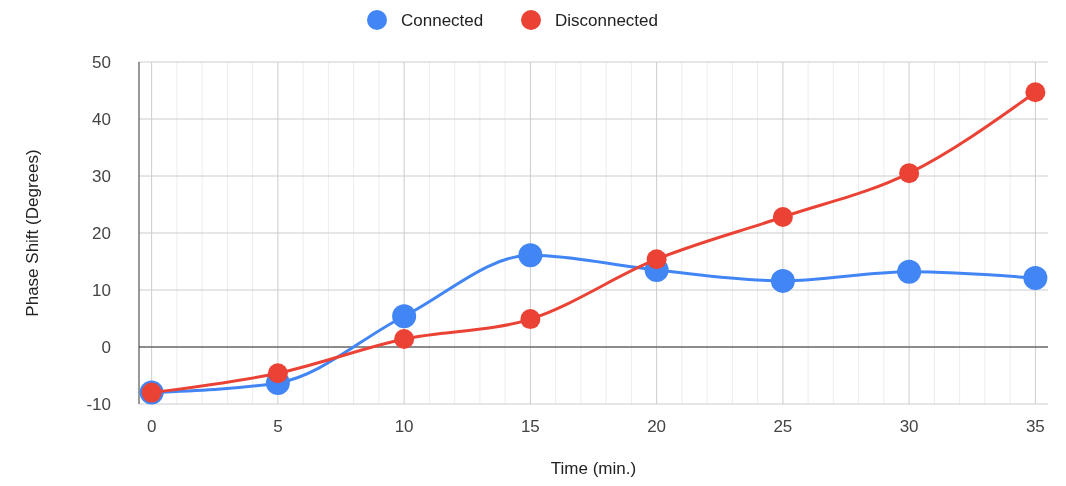 The image size is (1066, 486). Describe the element at coordinates (101, 233) in the screenshot. I see `y-tick-label: 20` at that location.